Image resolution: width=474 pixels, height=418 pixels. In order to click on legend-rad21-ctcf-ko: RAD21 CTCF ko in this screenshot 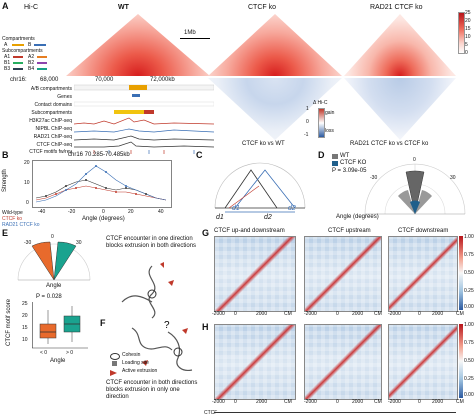, I will do `click(21, 225)`.